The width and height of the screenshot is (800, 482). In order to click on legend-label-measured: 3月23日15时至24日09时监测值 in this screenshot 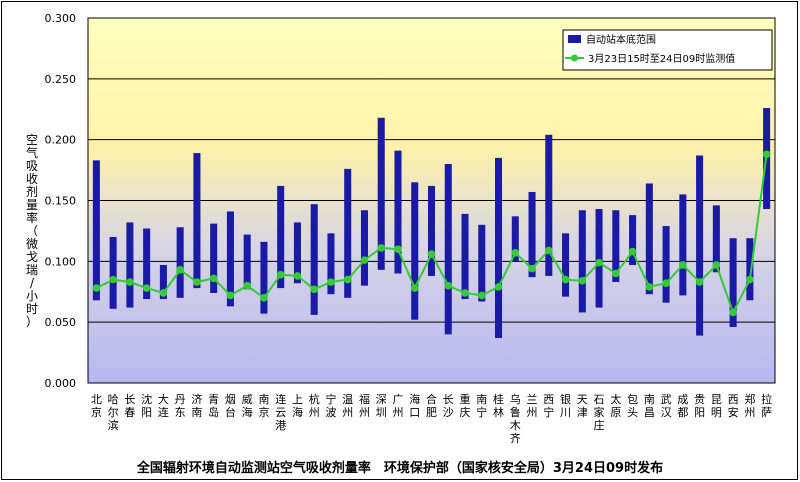, I will do `click(661, 58)`.